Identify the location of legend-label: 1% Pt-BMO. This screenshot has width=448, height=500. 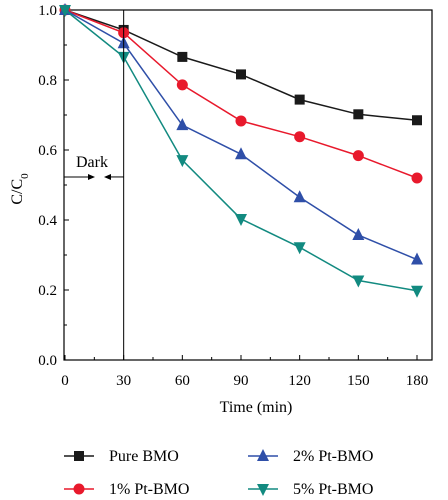
(149, 489).